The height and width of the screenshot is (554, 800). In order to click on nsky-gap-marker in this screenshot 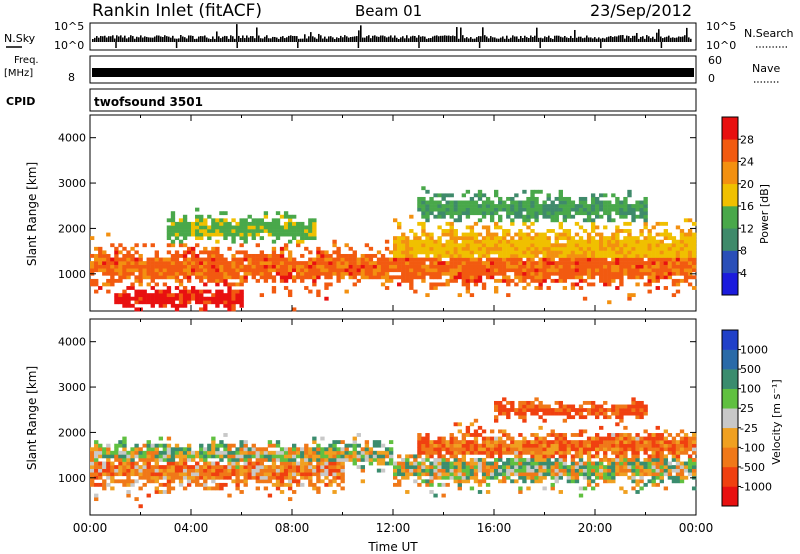, I will do `click(176, 45)`.